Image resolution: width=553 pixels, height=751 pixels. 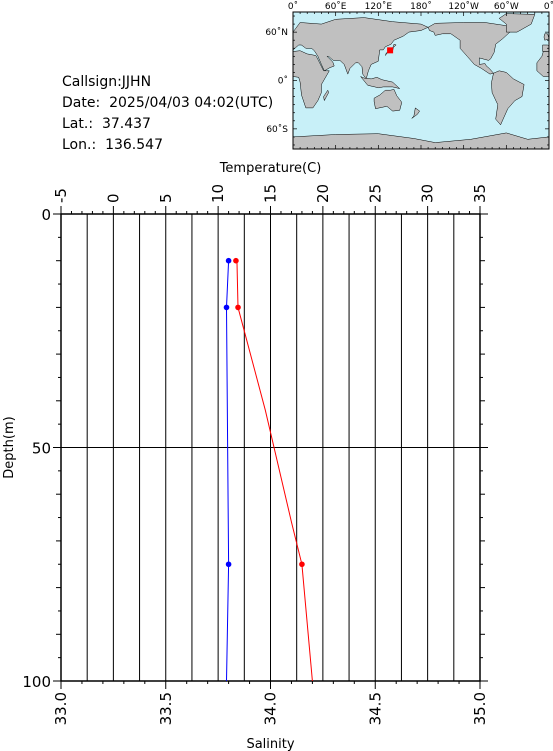 I want to click on map-lat-label: 0˚, so click(x=283, y=81).